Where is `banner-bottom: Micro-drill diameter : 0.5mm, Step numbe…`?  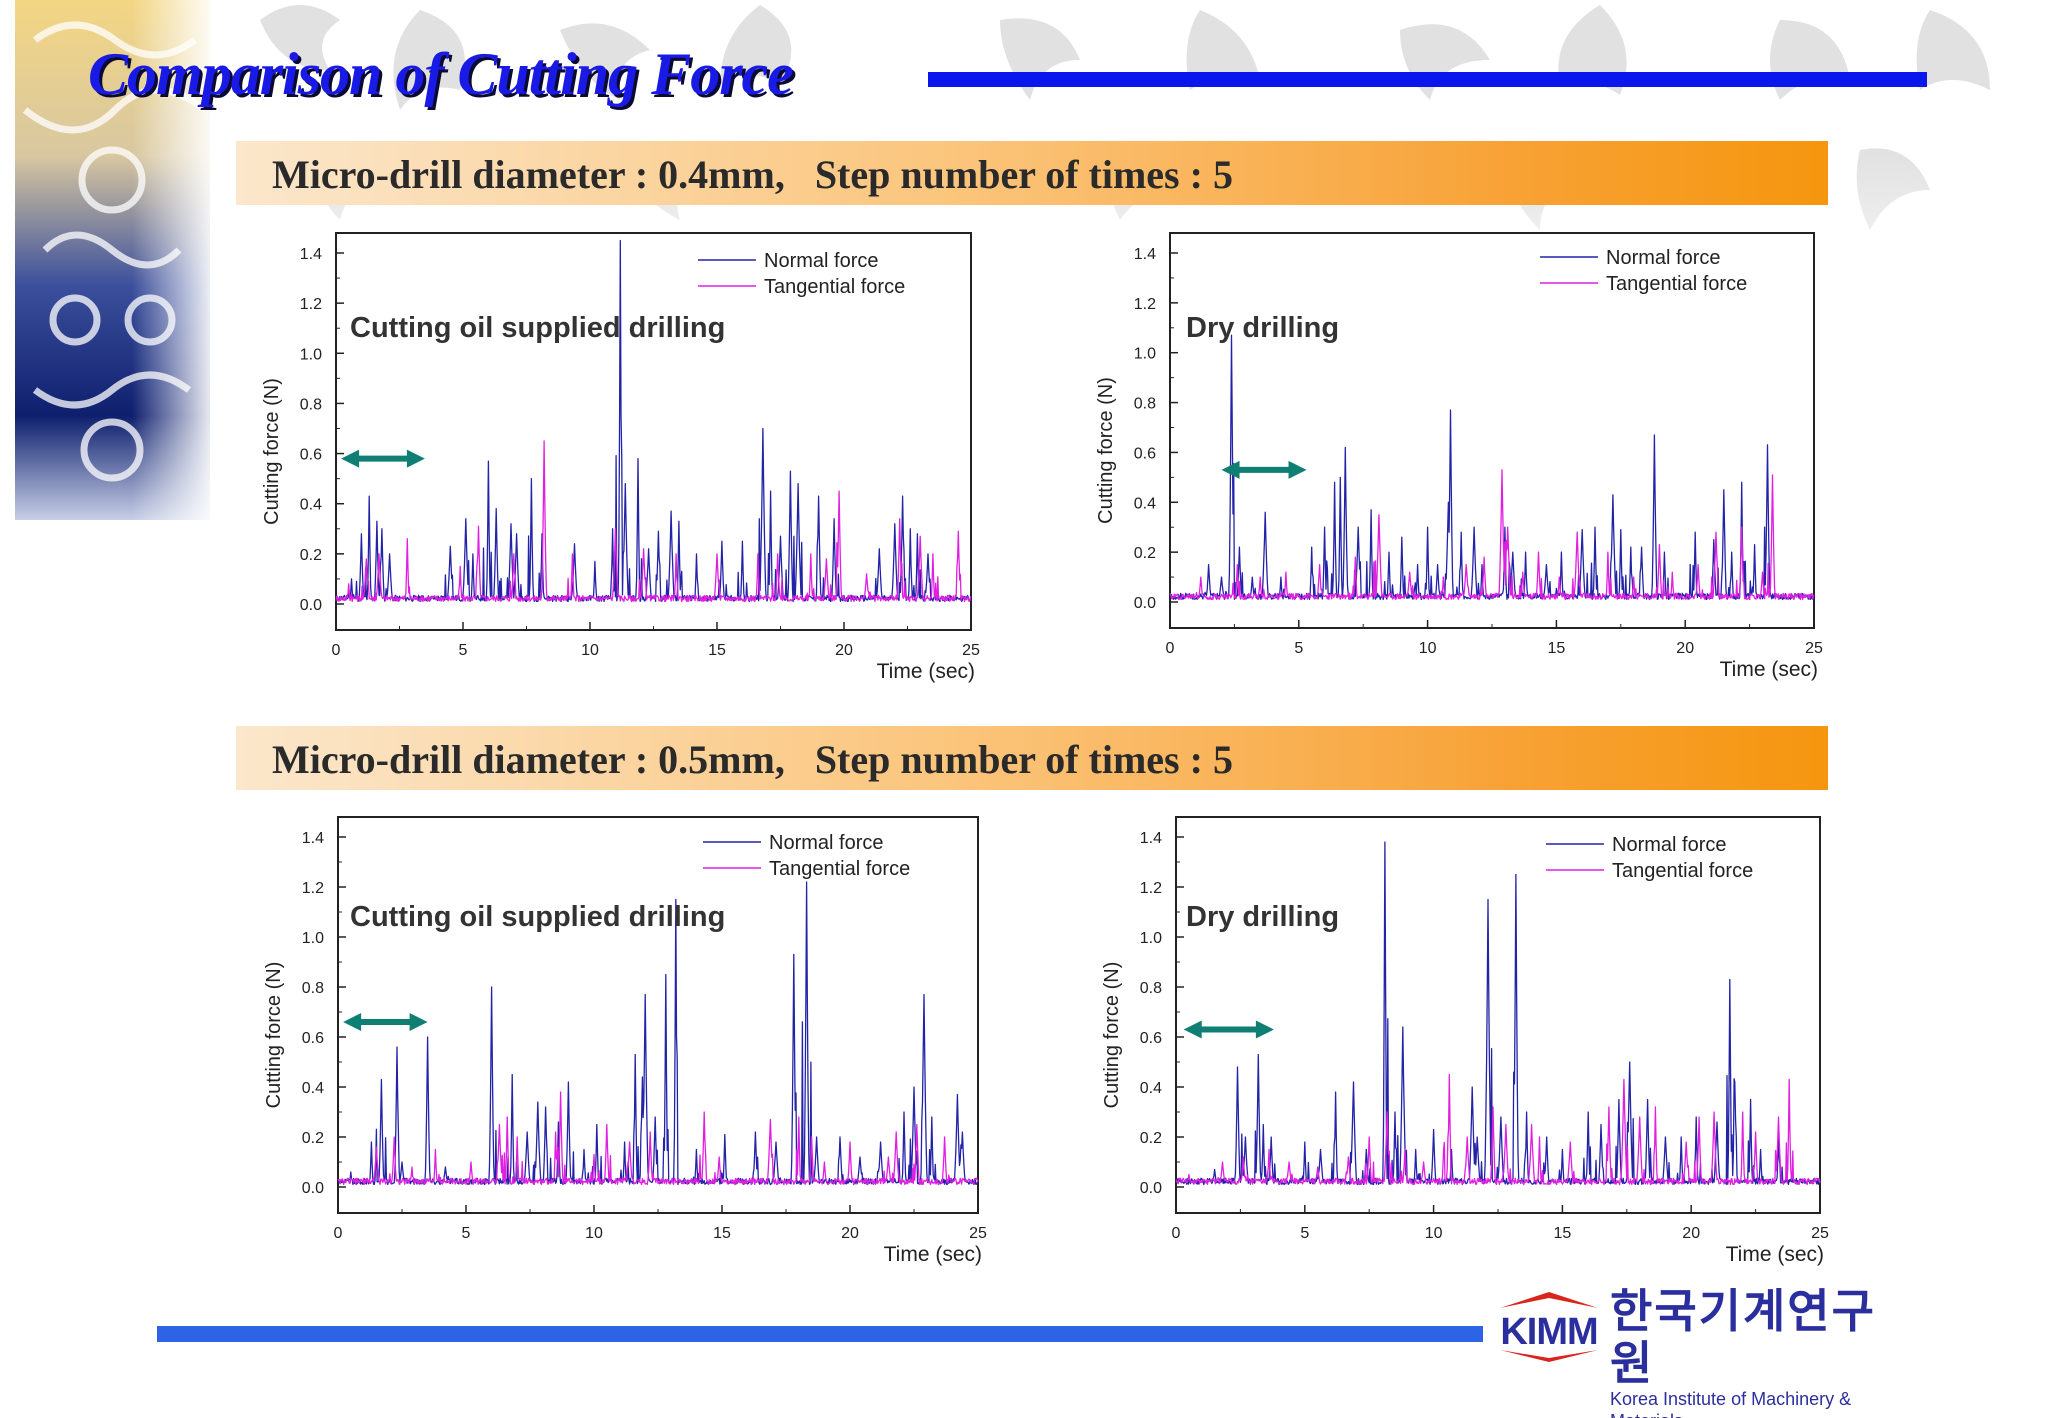 banner-bottom: Micro-drill diameter : 0.5mm, Step numbe… is located at coordinates (1032, 758).